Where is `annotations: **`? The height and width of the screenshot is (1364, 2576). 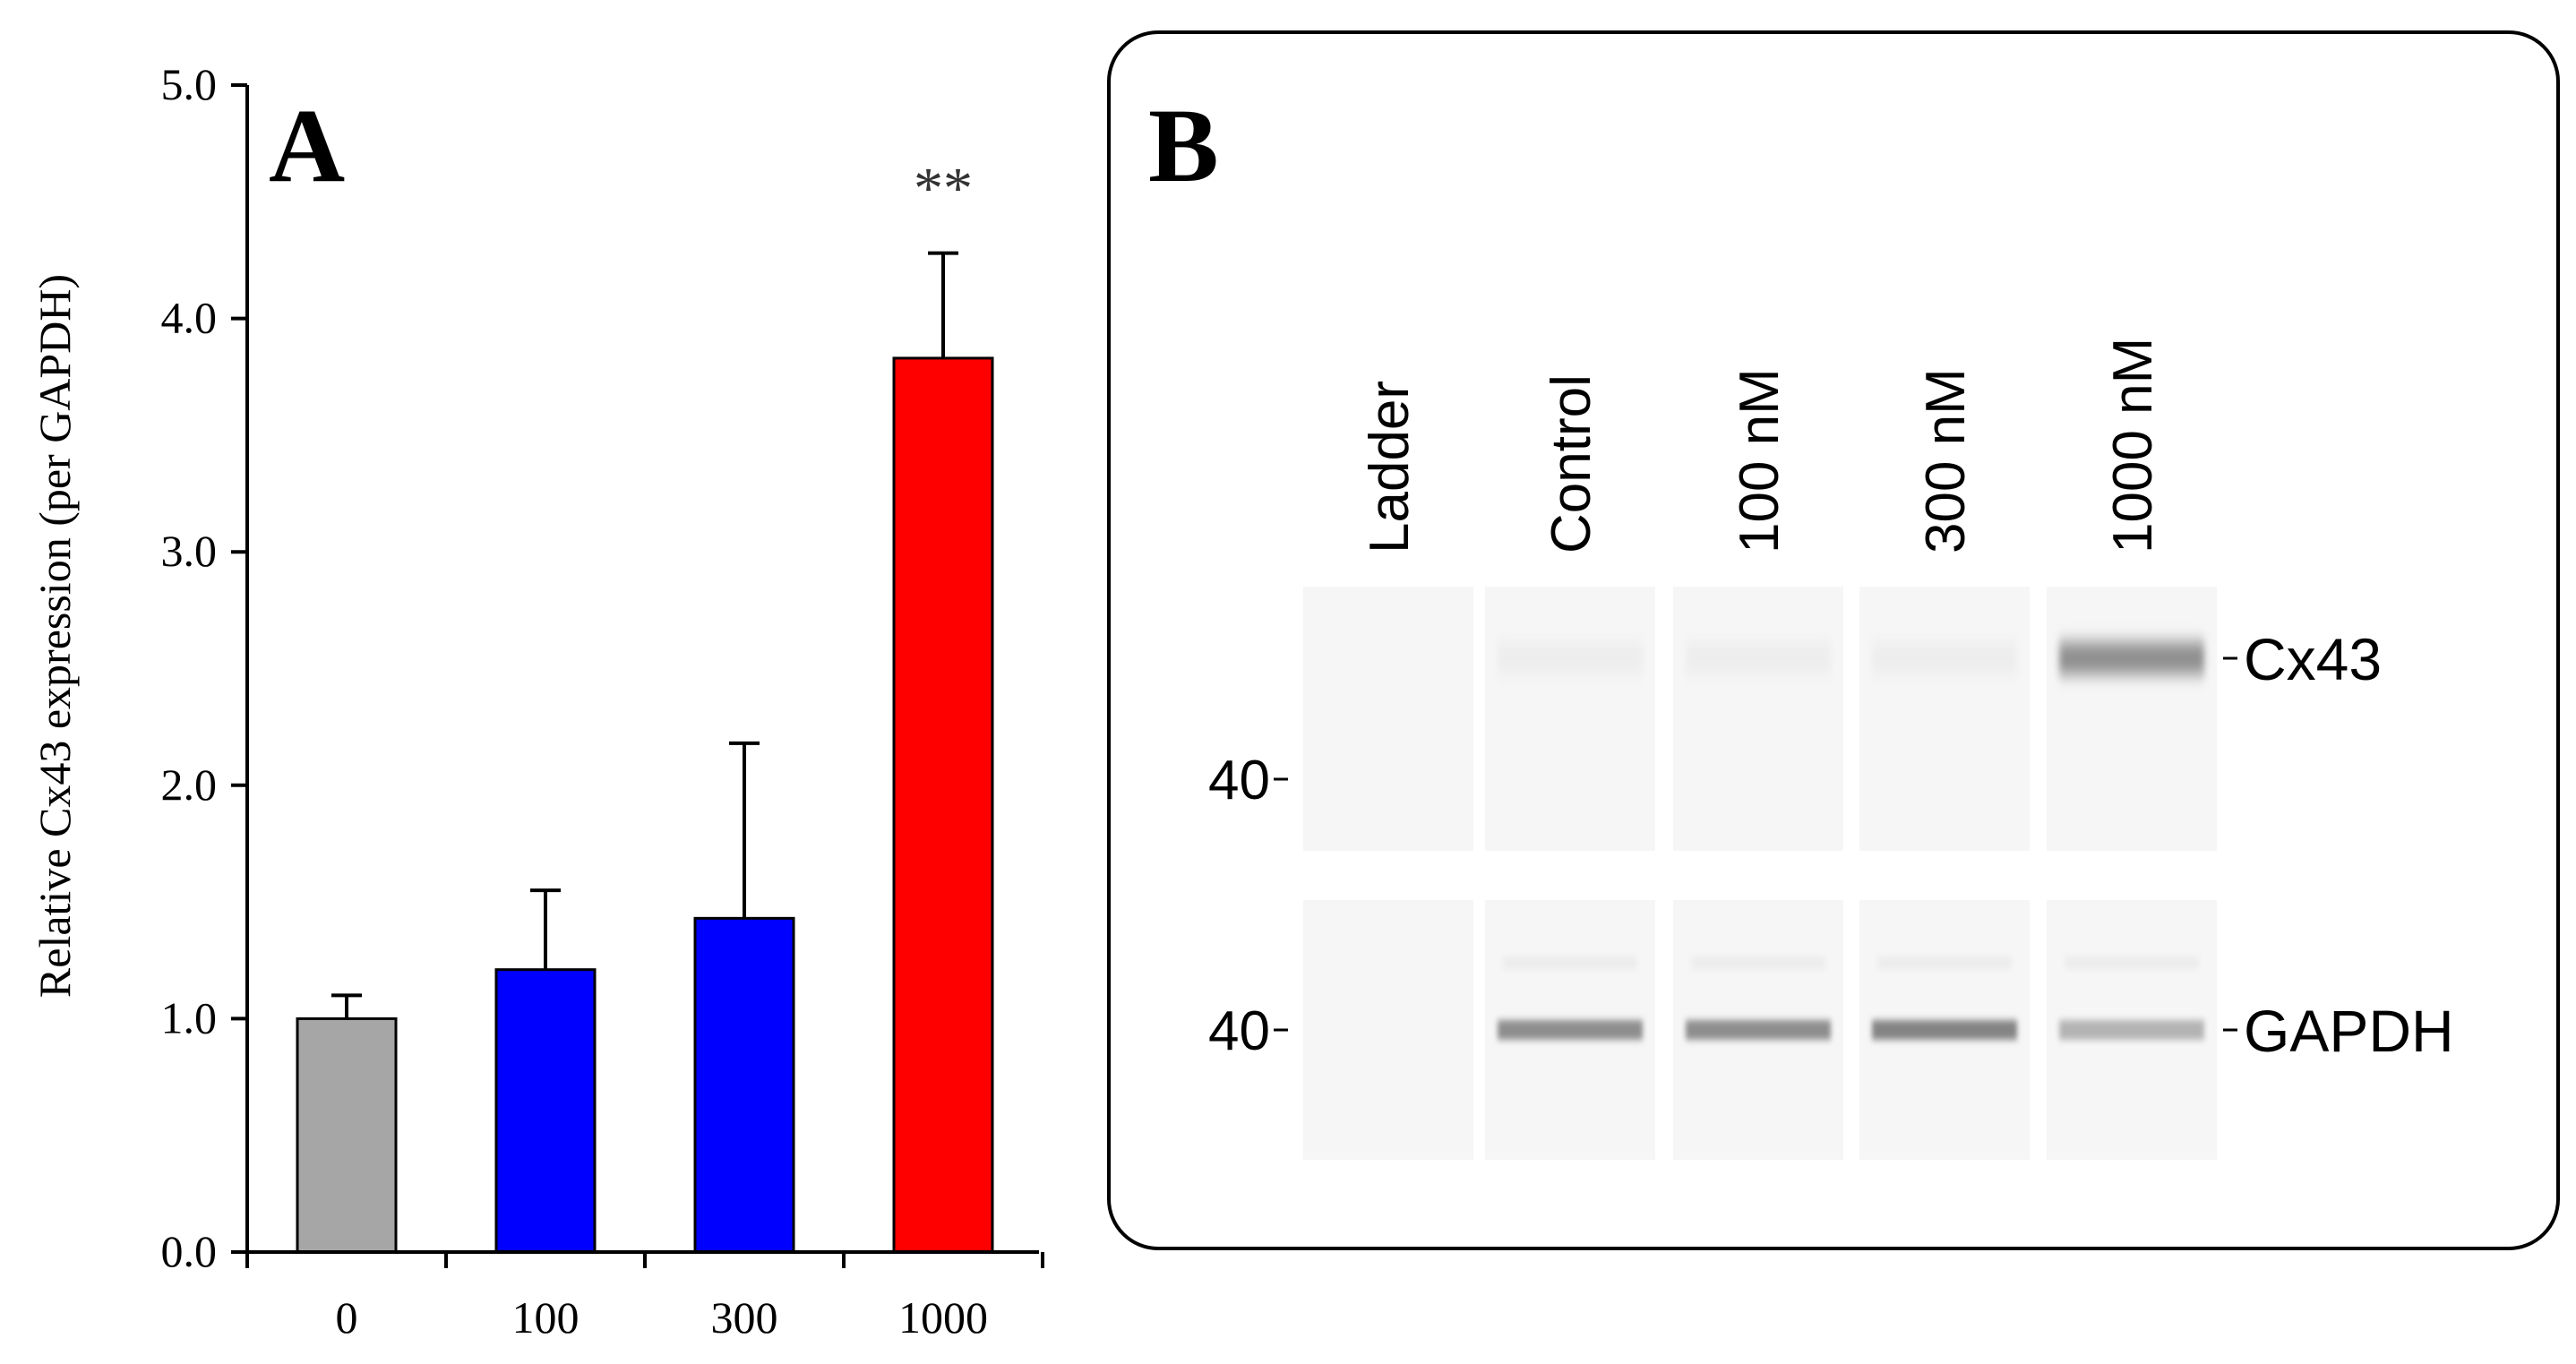
annotations: ** is located at coordinates (943, 188).